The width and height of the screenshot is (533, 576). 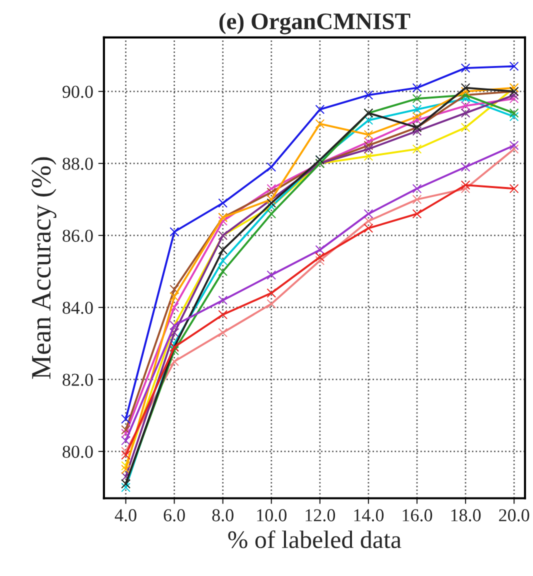 I want to click on x-tick-label: 14.0, so click(x=369, y=515).